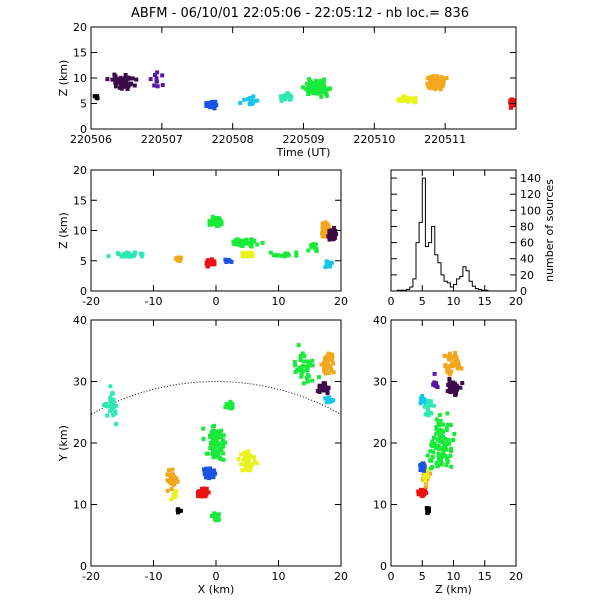 This screenshot has height=600, width=600. Describe the element at coordinates (94, 96) in the screenshot. I see `time-height-marker-black` at that location.